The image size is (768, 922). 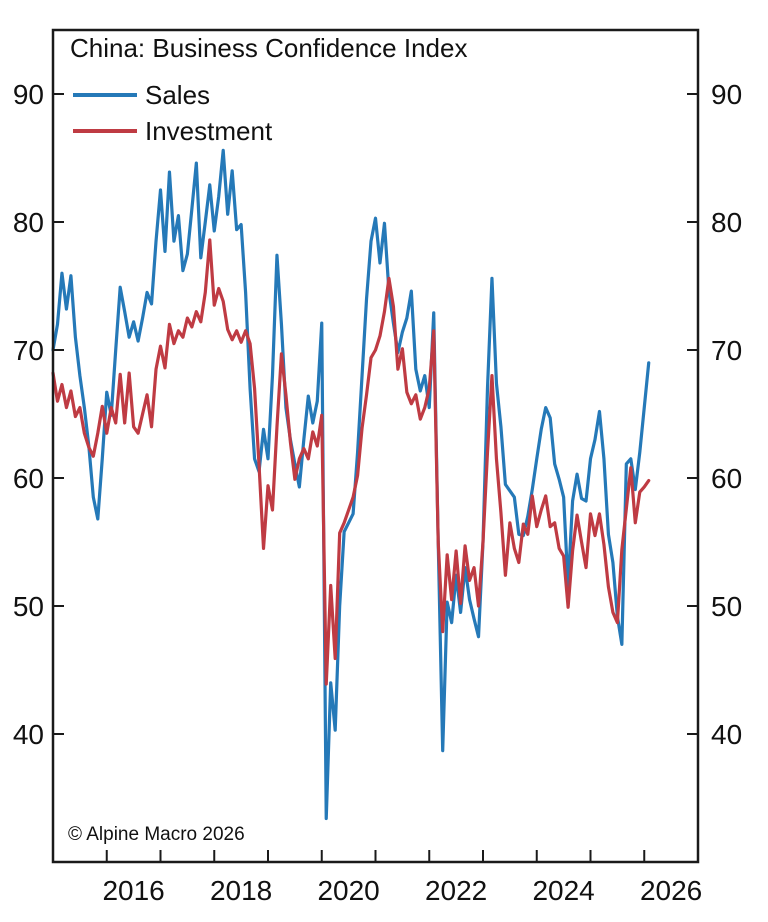 What do you see at coordinates (726, 478) in the screenshot?
I see `y-axis-label-right: 60` at bounding box center [726, 478].